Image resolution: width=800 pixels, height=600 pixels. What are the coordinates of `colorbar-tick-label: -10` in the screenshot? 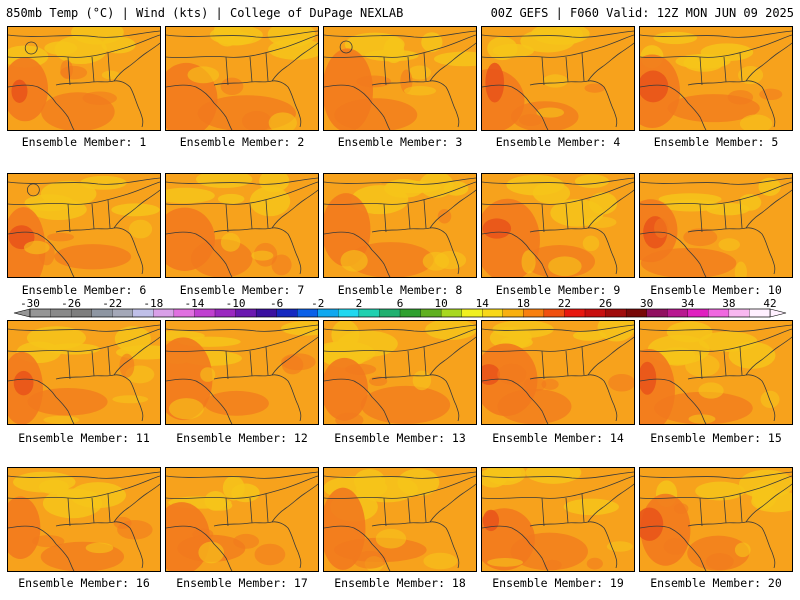 It's located at (236, 304).